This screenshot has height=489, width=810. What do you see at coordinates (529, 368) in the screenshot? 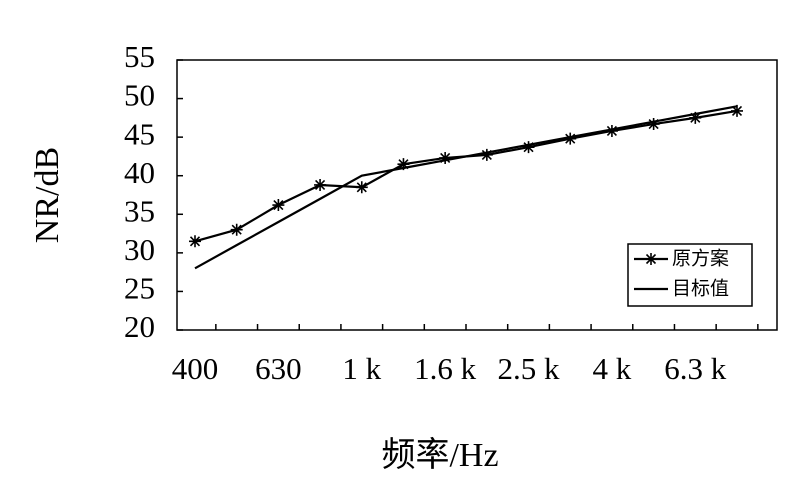
I see `x-tick-label: 2.5 k` at bounding box center [529, 368].